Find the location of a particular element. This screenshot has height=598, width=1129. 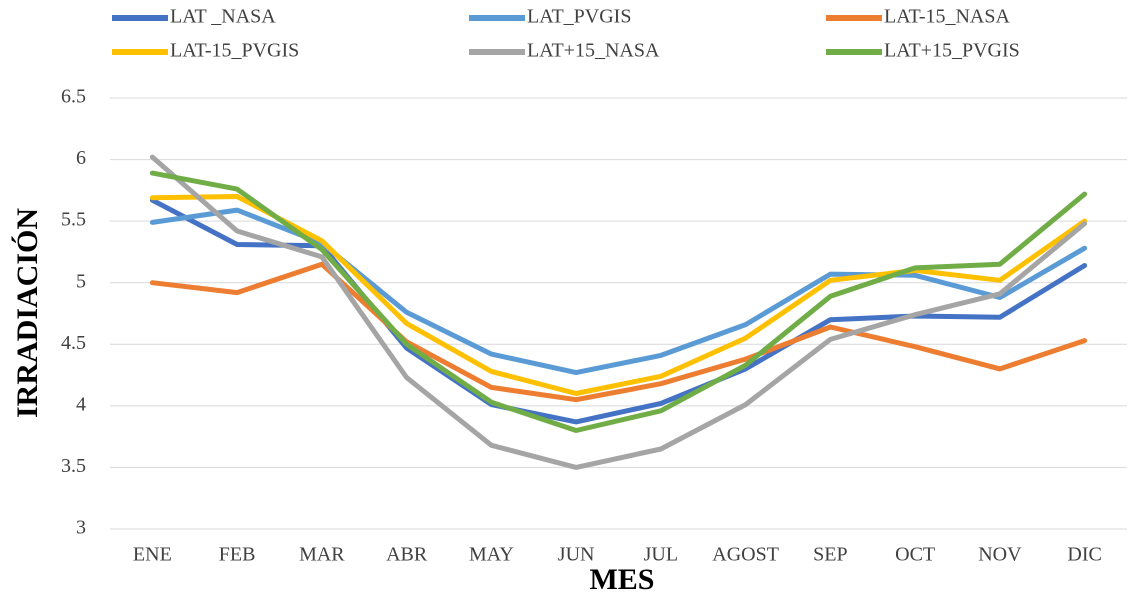

legend-label: LAT-15_PVGIS is located at coordinates (234, 51).